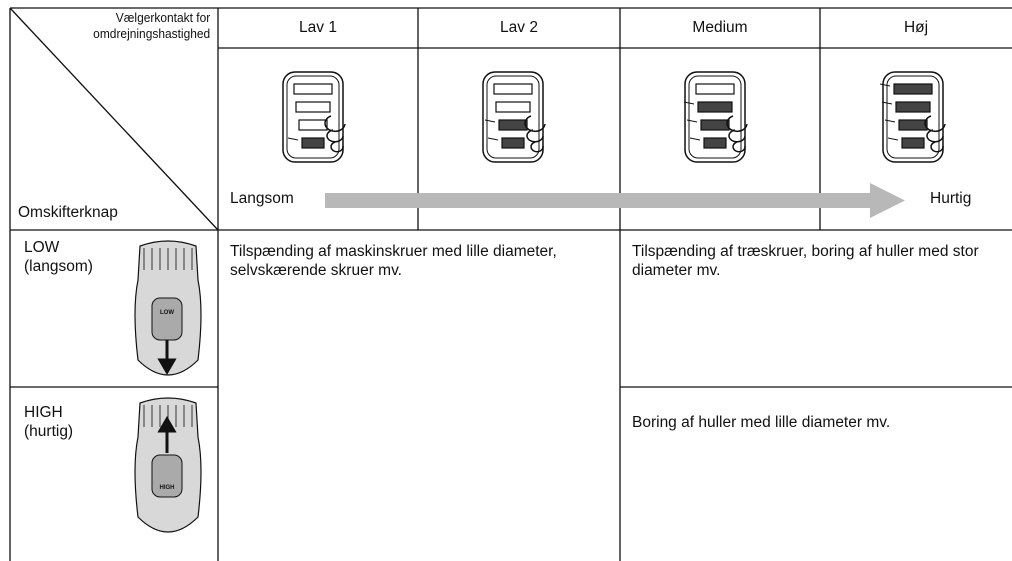  I want to click on row-label-text: HIGH, so click(43, 412).